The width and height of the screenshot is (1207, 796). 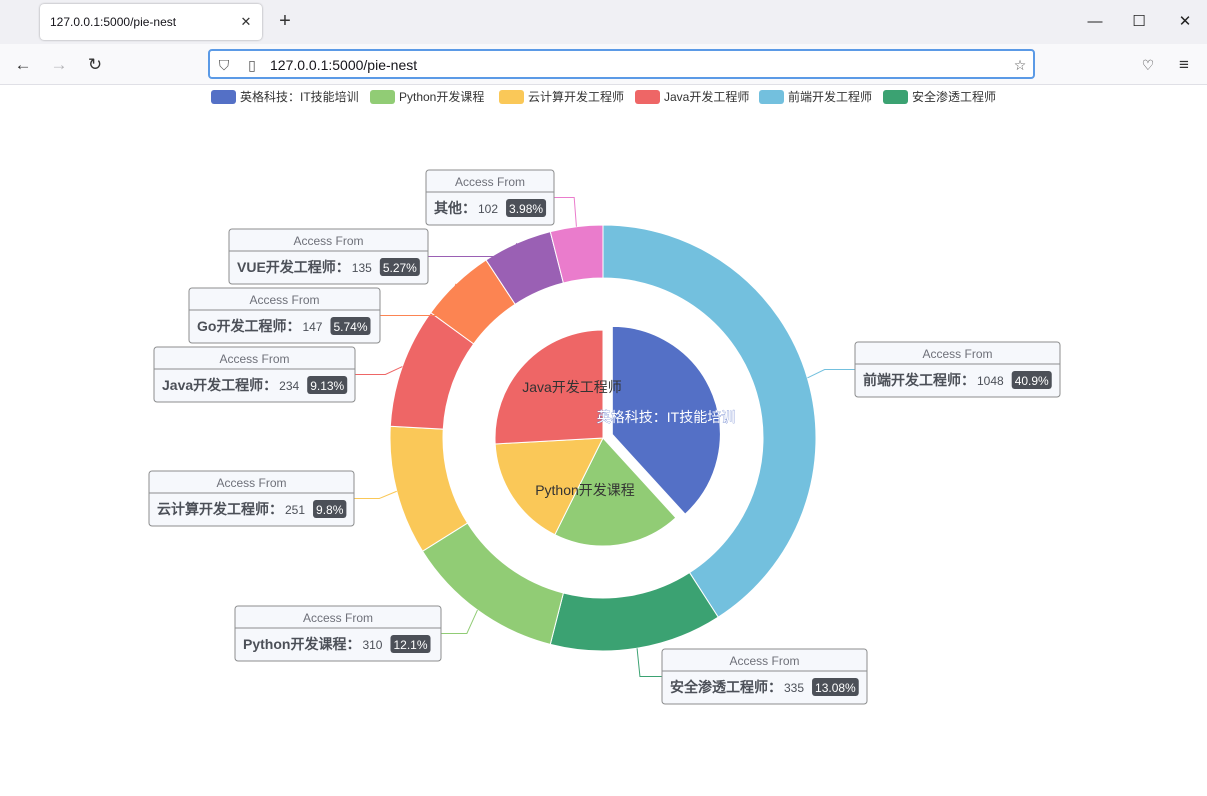 What do you see at coordinates (23, 64) in the screenshot?
I see `back-arrow-icon: ←` at bounding box center [23, 64].